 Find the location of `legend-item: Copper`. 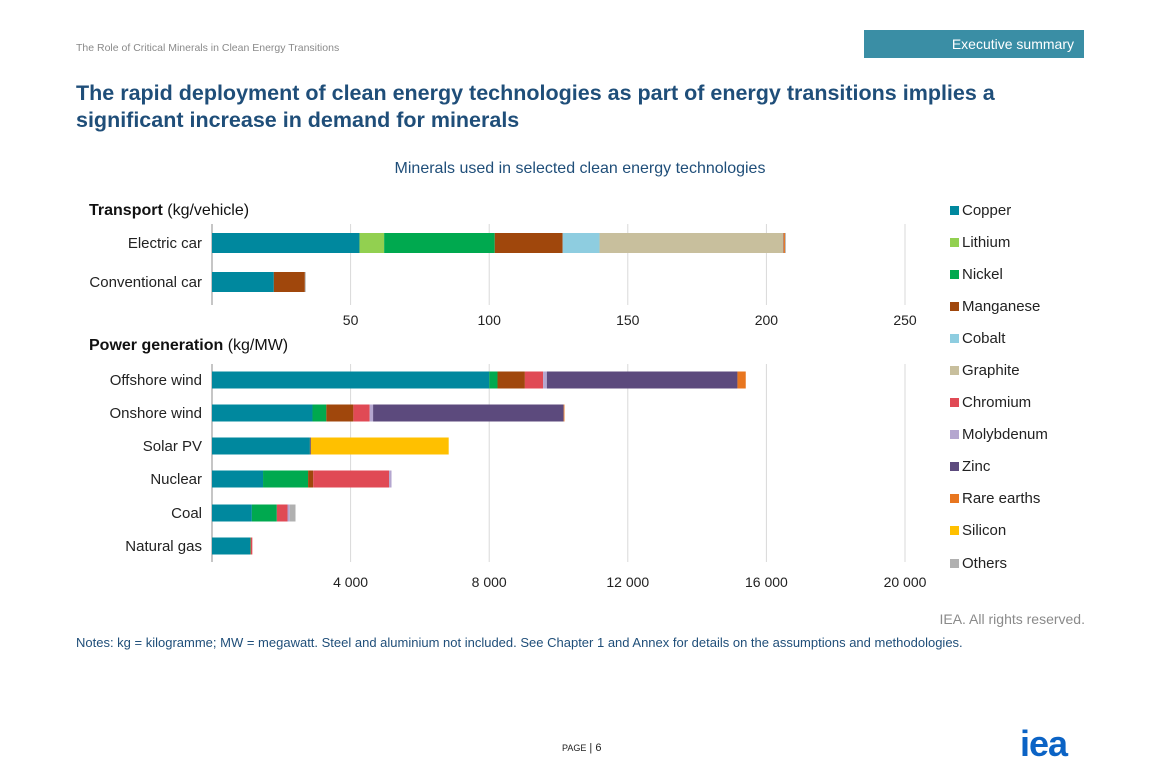

legend-item: Copper is located at coordinates (999, 210).